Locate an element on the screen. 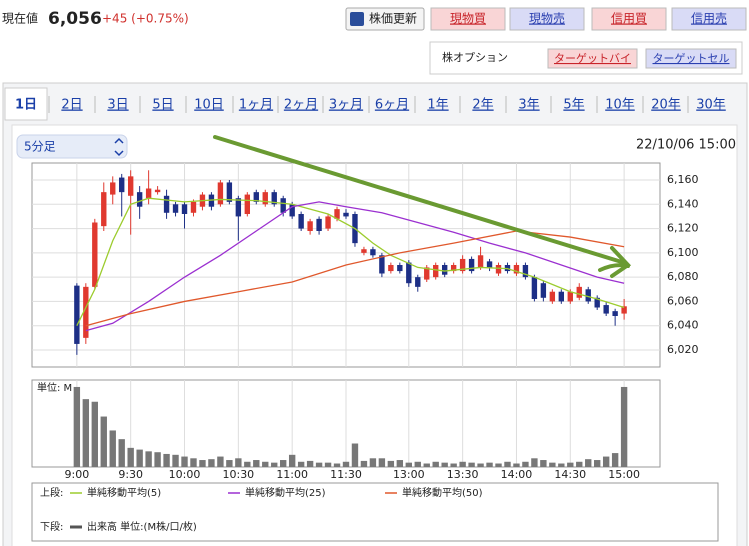  y-tick-label: 6,140 is located at coordinates (683, 203).